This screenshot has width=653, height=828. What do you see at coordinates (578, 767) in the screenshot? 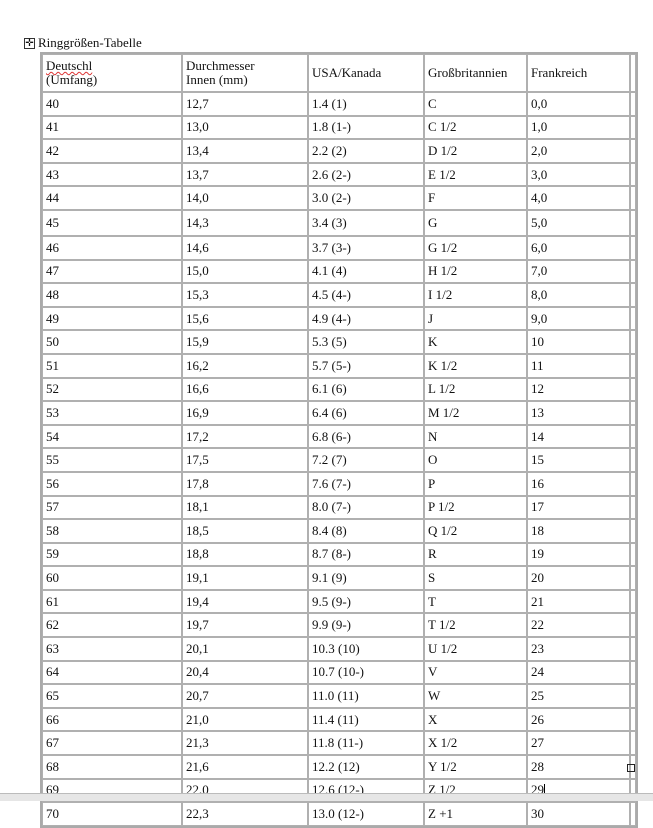
I see `table-cell: 28` at bounding box center [578, 767].